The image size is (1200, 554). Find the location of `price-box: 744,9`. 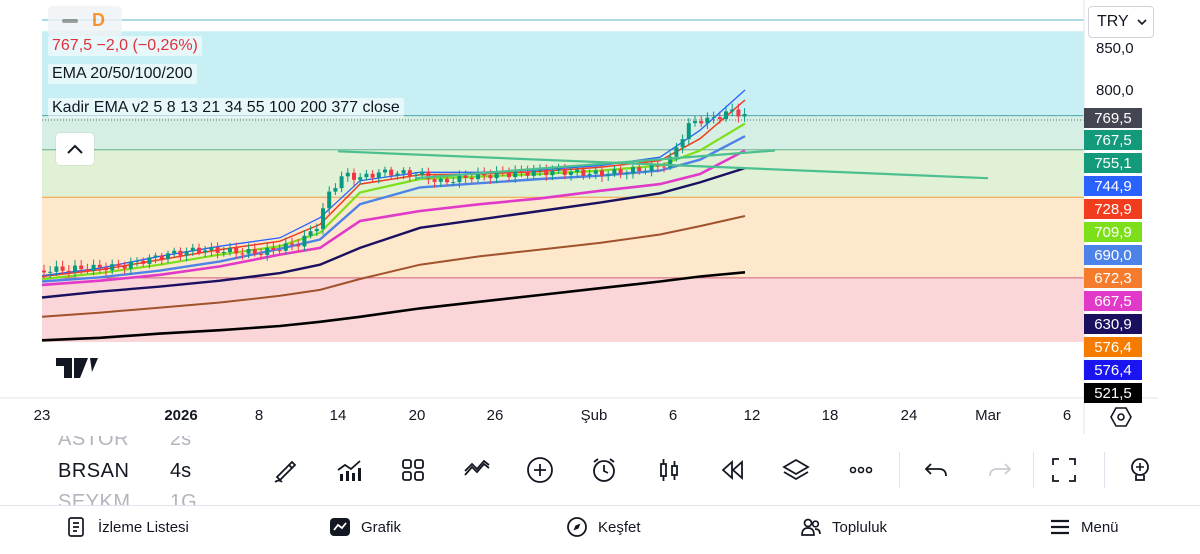

price-box: 744,9 is located at coordinates (1113, 186).